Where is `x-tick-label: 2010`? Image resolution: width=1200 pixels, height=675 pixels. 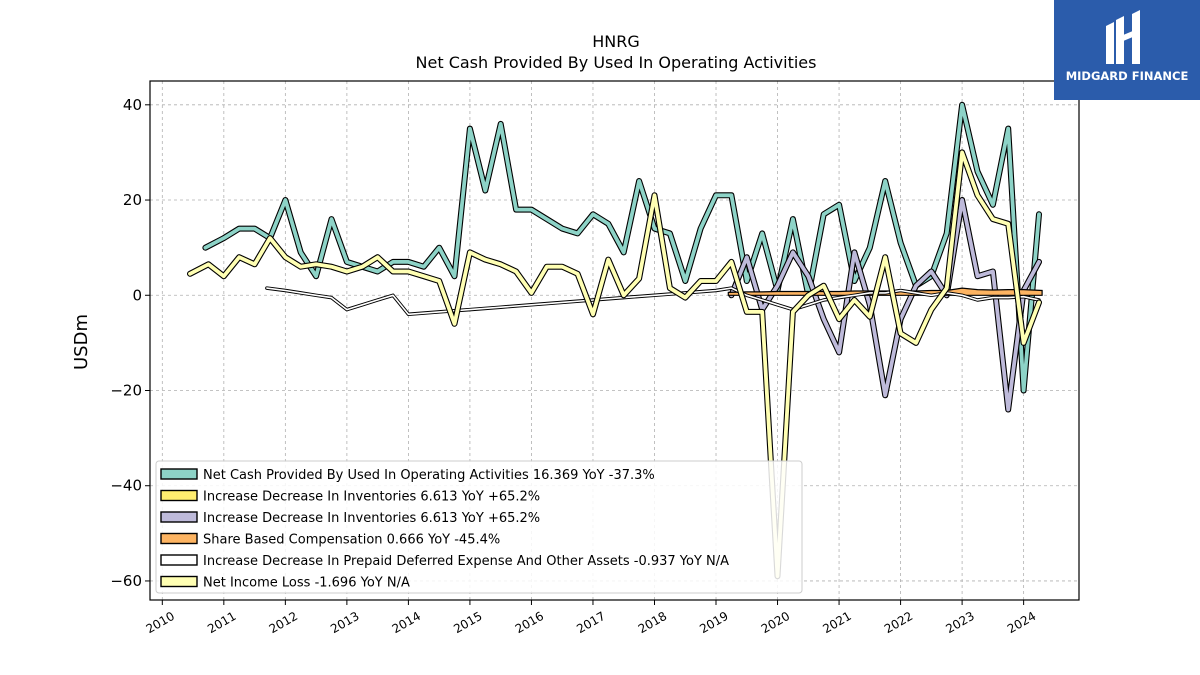 x-tick-label: 2010 is located at coordinates (160, 622).